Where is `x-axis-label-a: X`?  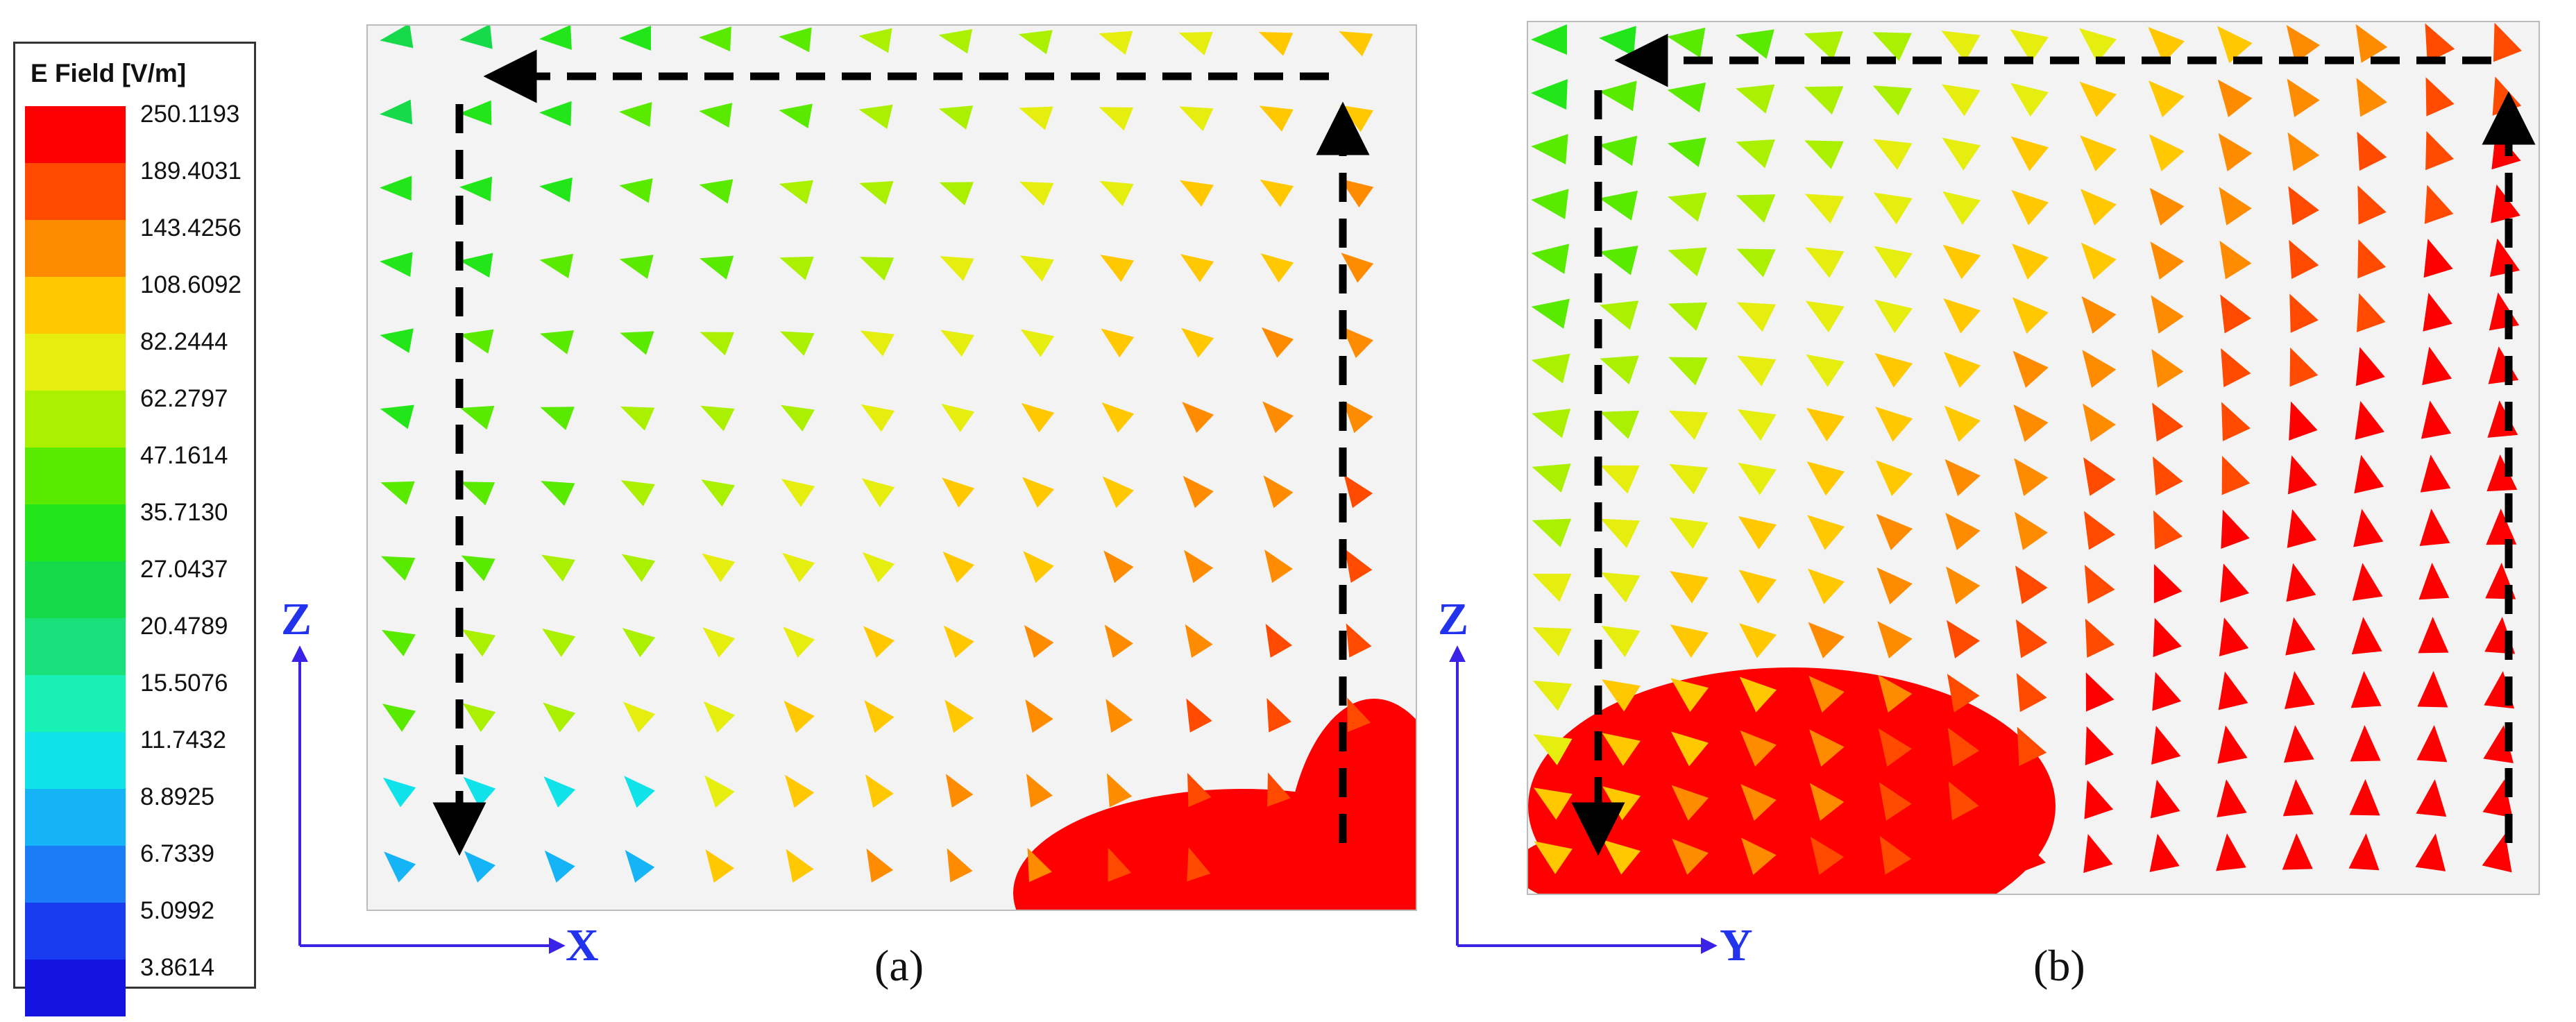
x-axis-label-a: X is located at coordinates (582, 945).